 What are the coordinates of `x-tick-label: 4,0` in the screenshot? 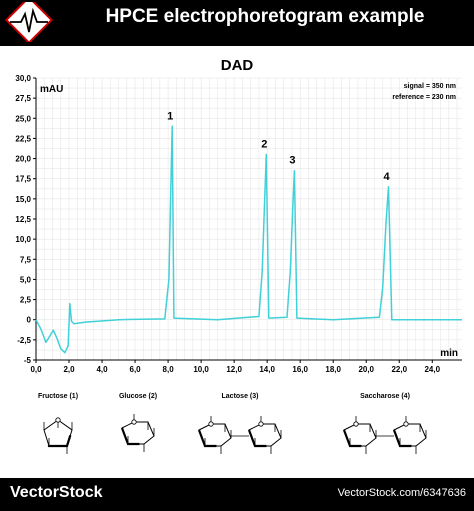 It's located at (102, 369).